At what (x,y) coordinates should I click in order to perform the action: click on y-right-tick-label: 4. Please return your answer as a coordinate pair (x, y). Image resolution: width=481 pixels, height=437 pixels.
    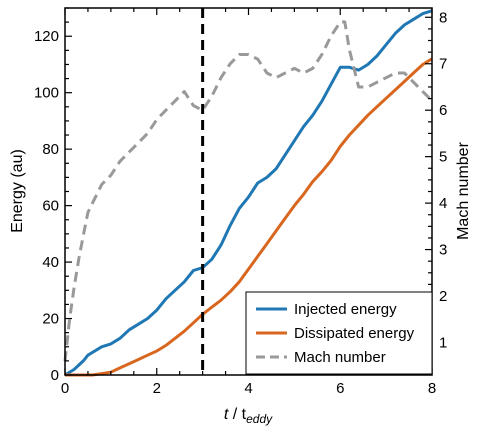
    Looking at the image, I should click on (443, 203).